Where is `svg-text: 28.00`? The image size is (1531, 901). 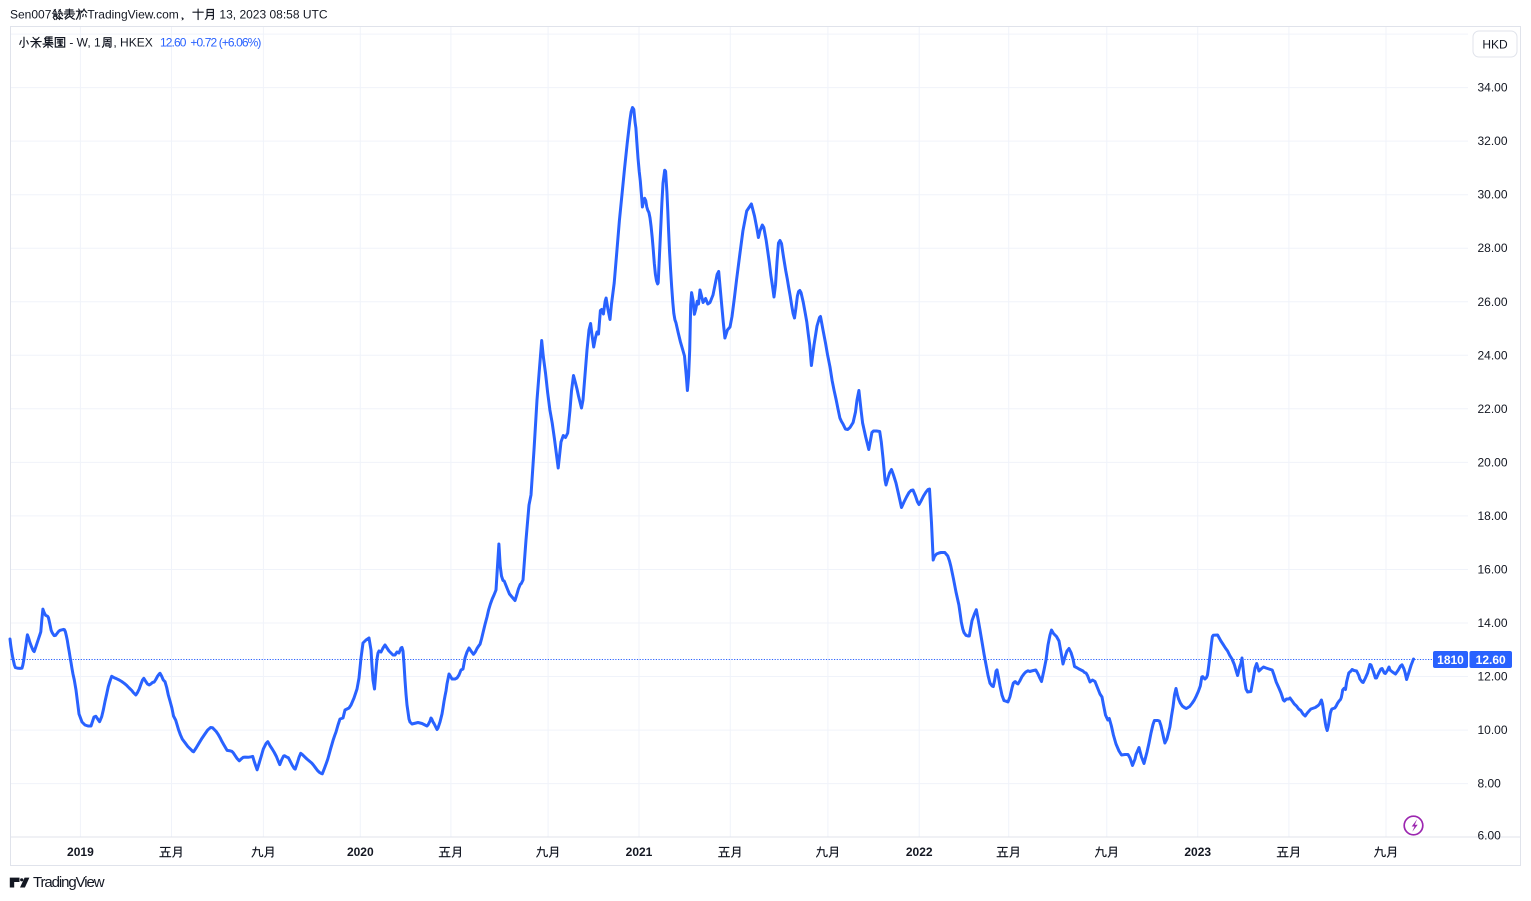
svg-text: 28.00 is located at coordinates (1493, 248).